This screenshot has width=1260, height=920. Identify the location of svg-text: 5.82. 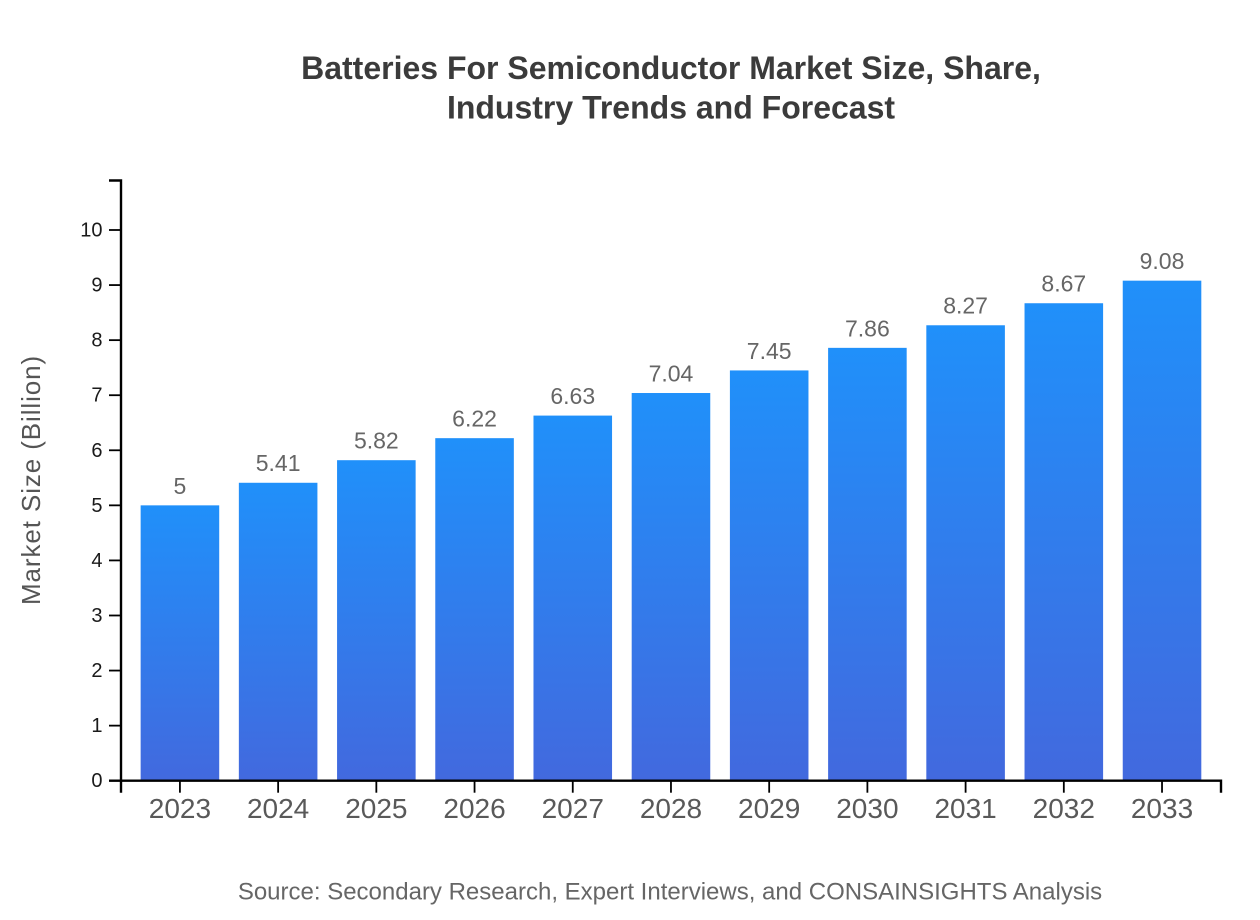
(376, 441).